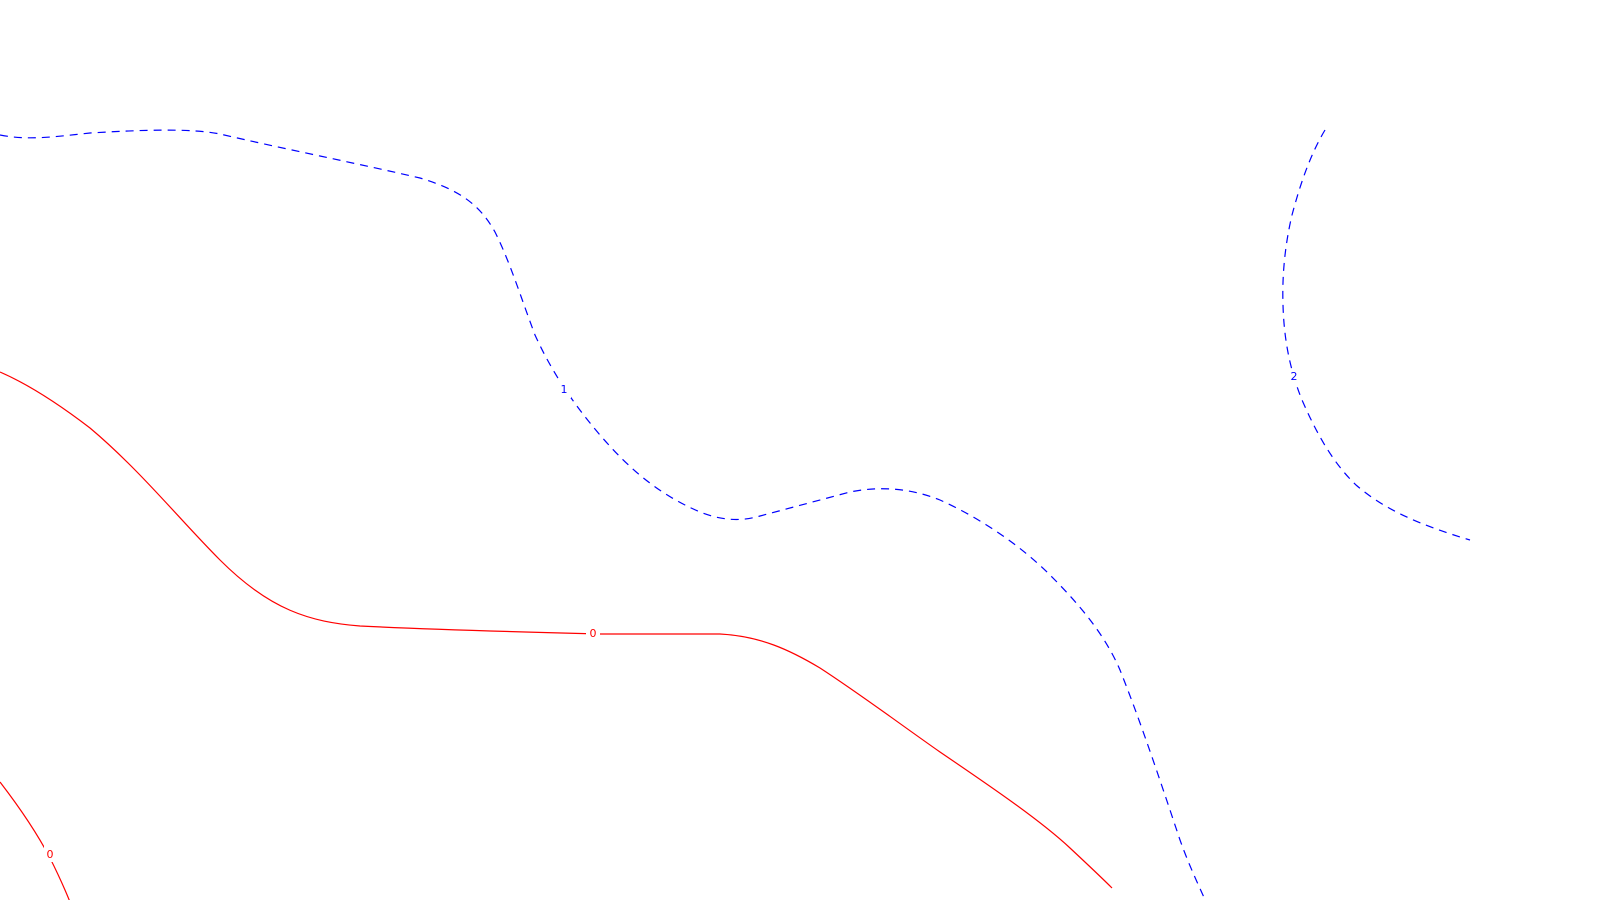  I want to click on contour-label-1: 1, so click(564, 389).